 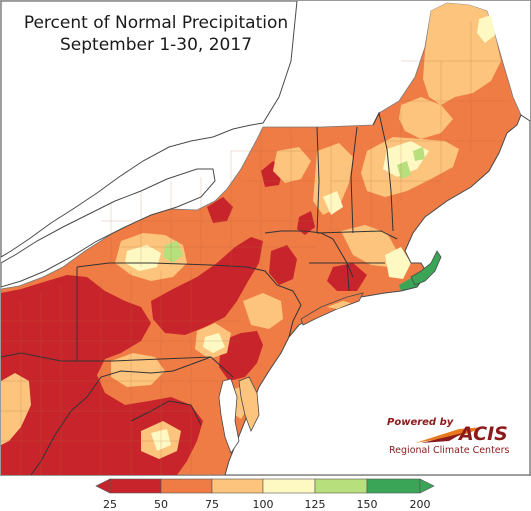 What do you see at coordinates (449, 450) in the screenshot?
I see `logo-subtitle: Regional Climate Centers` at bounding box center [449, 450].